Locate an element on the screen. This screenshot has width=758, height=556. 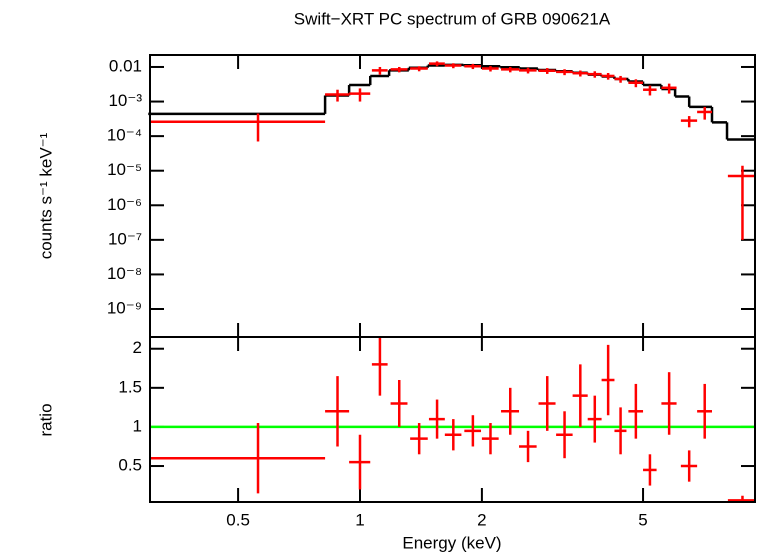
x-tick-label: 2 is located at coordinates (481, 519).